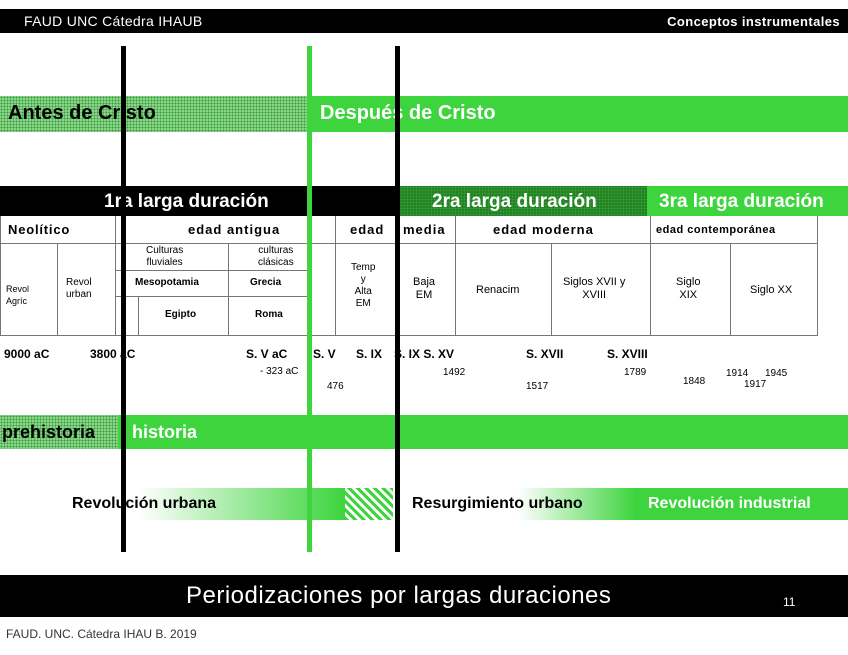  What do you see at coordinates (741, 201) in the screenshot?
I see `duration-3-label: 3ra larga duración` at bounding box center [741, 201].